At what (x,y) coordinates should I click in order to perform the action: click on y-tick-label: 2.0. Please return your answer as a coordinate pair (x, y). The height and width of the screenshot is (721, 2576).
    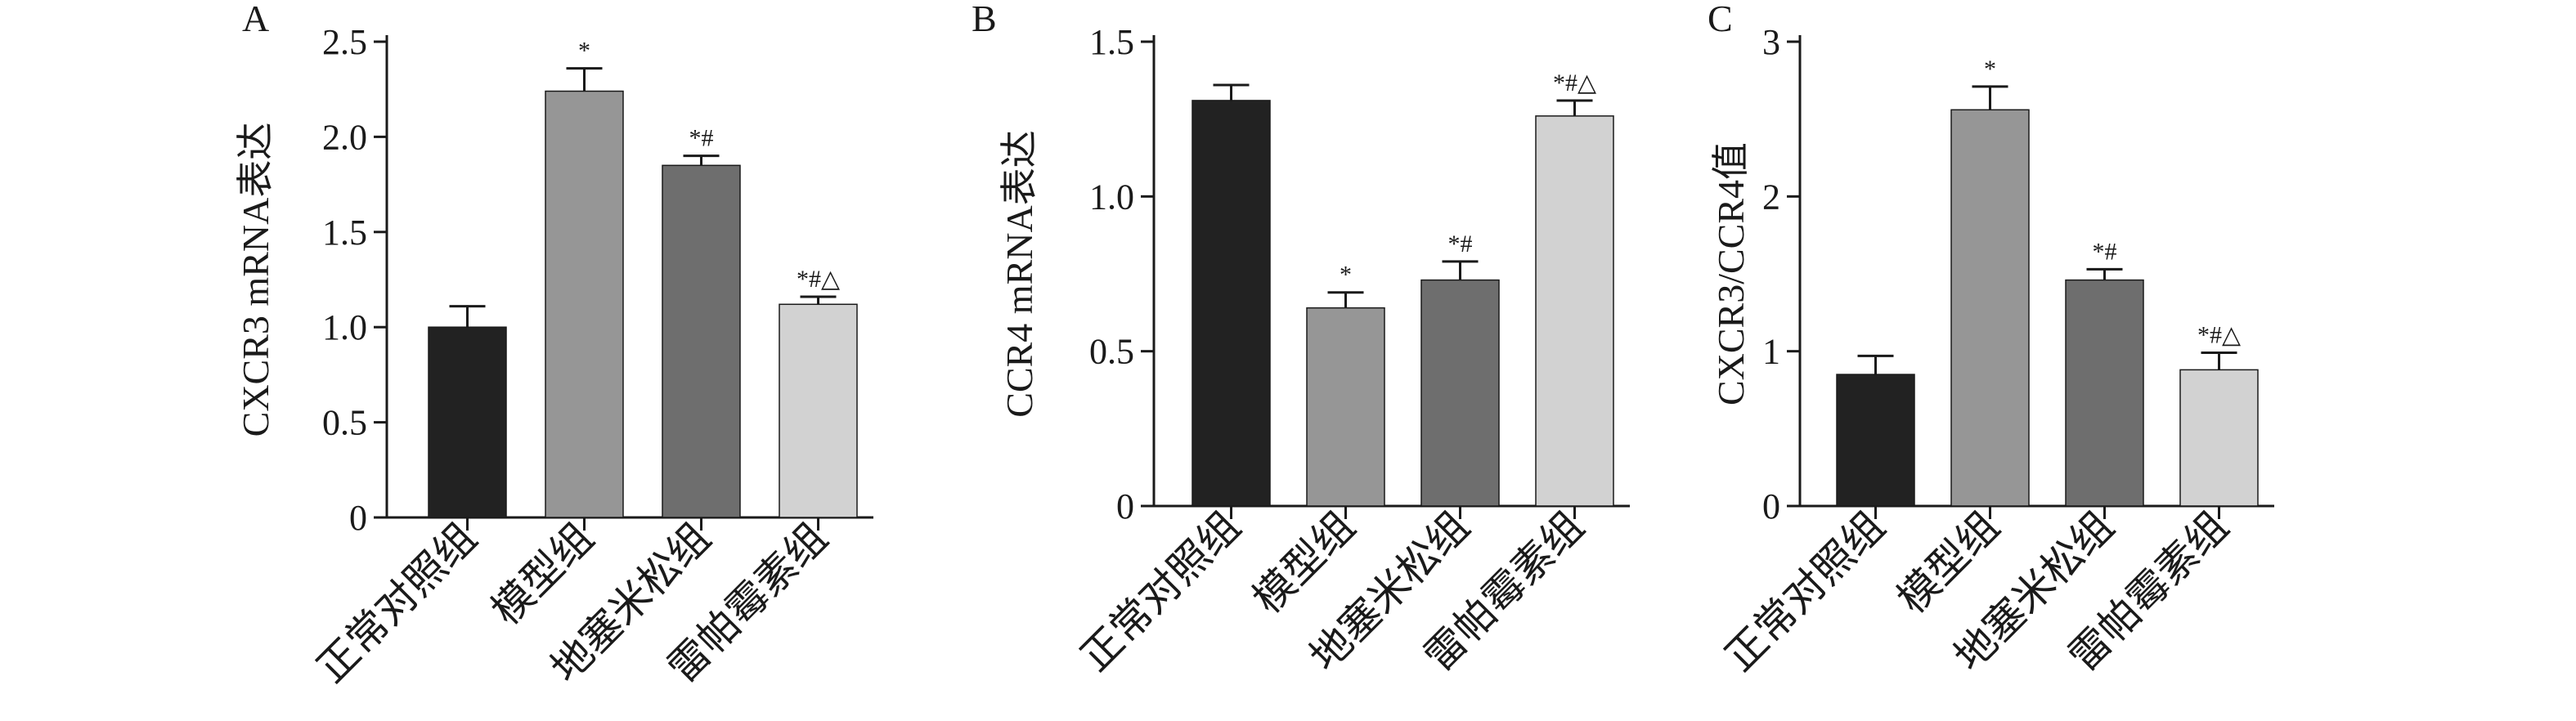
    Looking at the image, I should click on (344, 137).